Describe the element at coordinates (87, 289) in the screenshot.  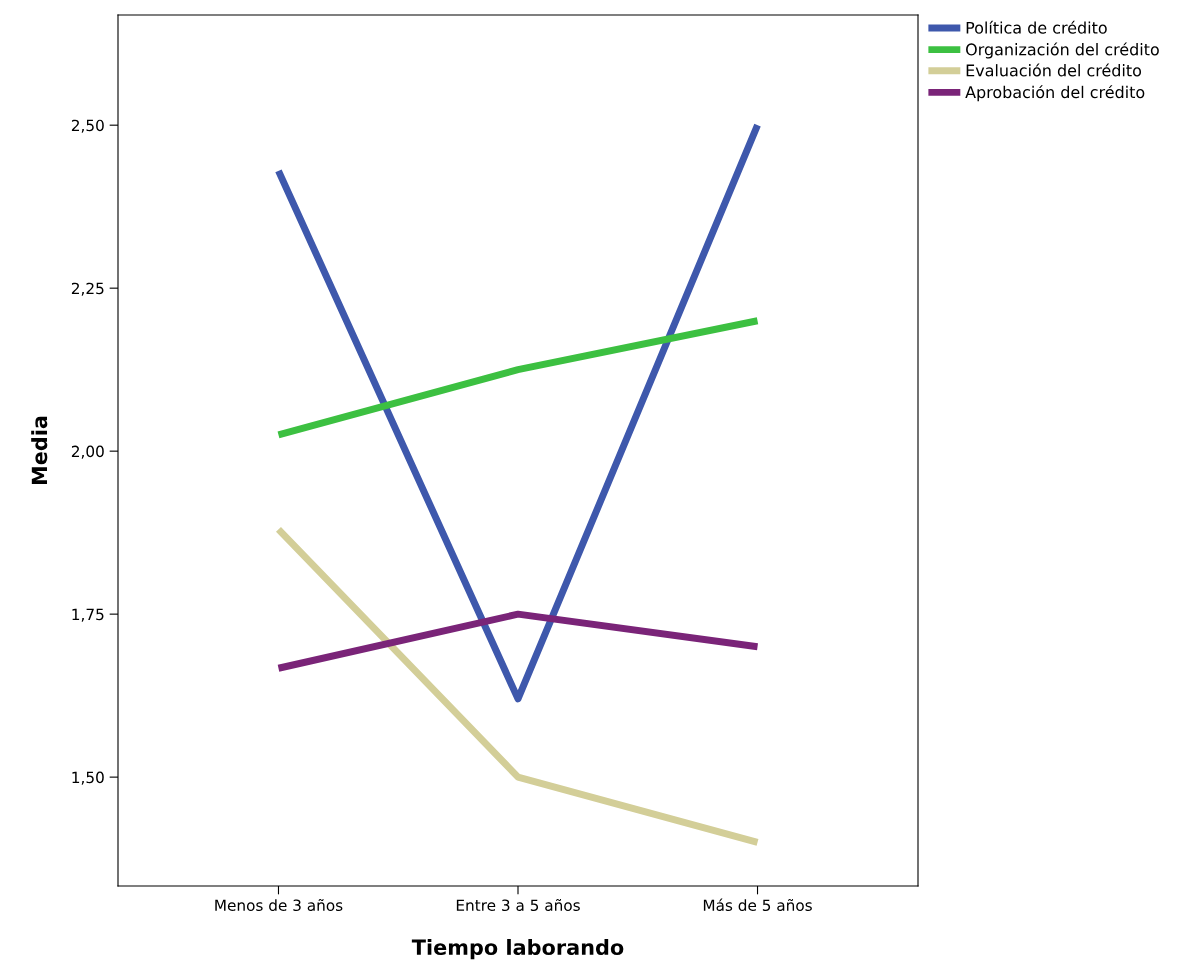
I see `y-tick-label: 2,25` at that location.